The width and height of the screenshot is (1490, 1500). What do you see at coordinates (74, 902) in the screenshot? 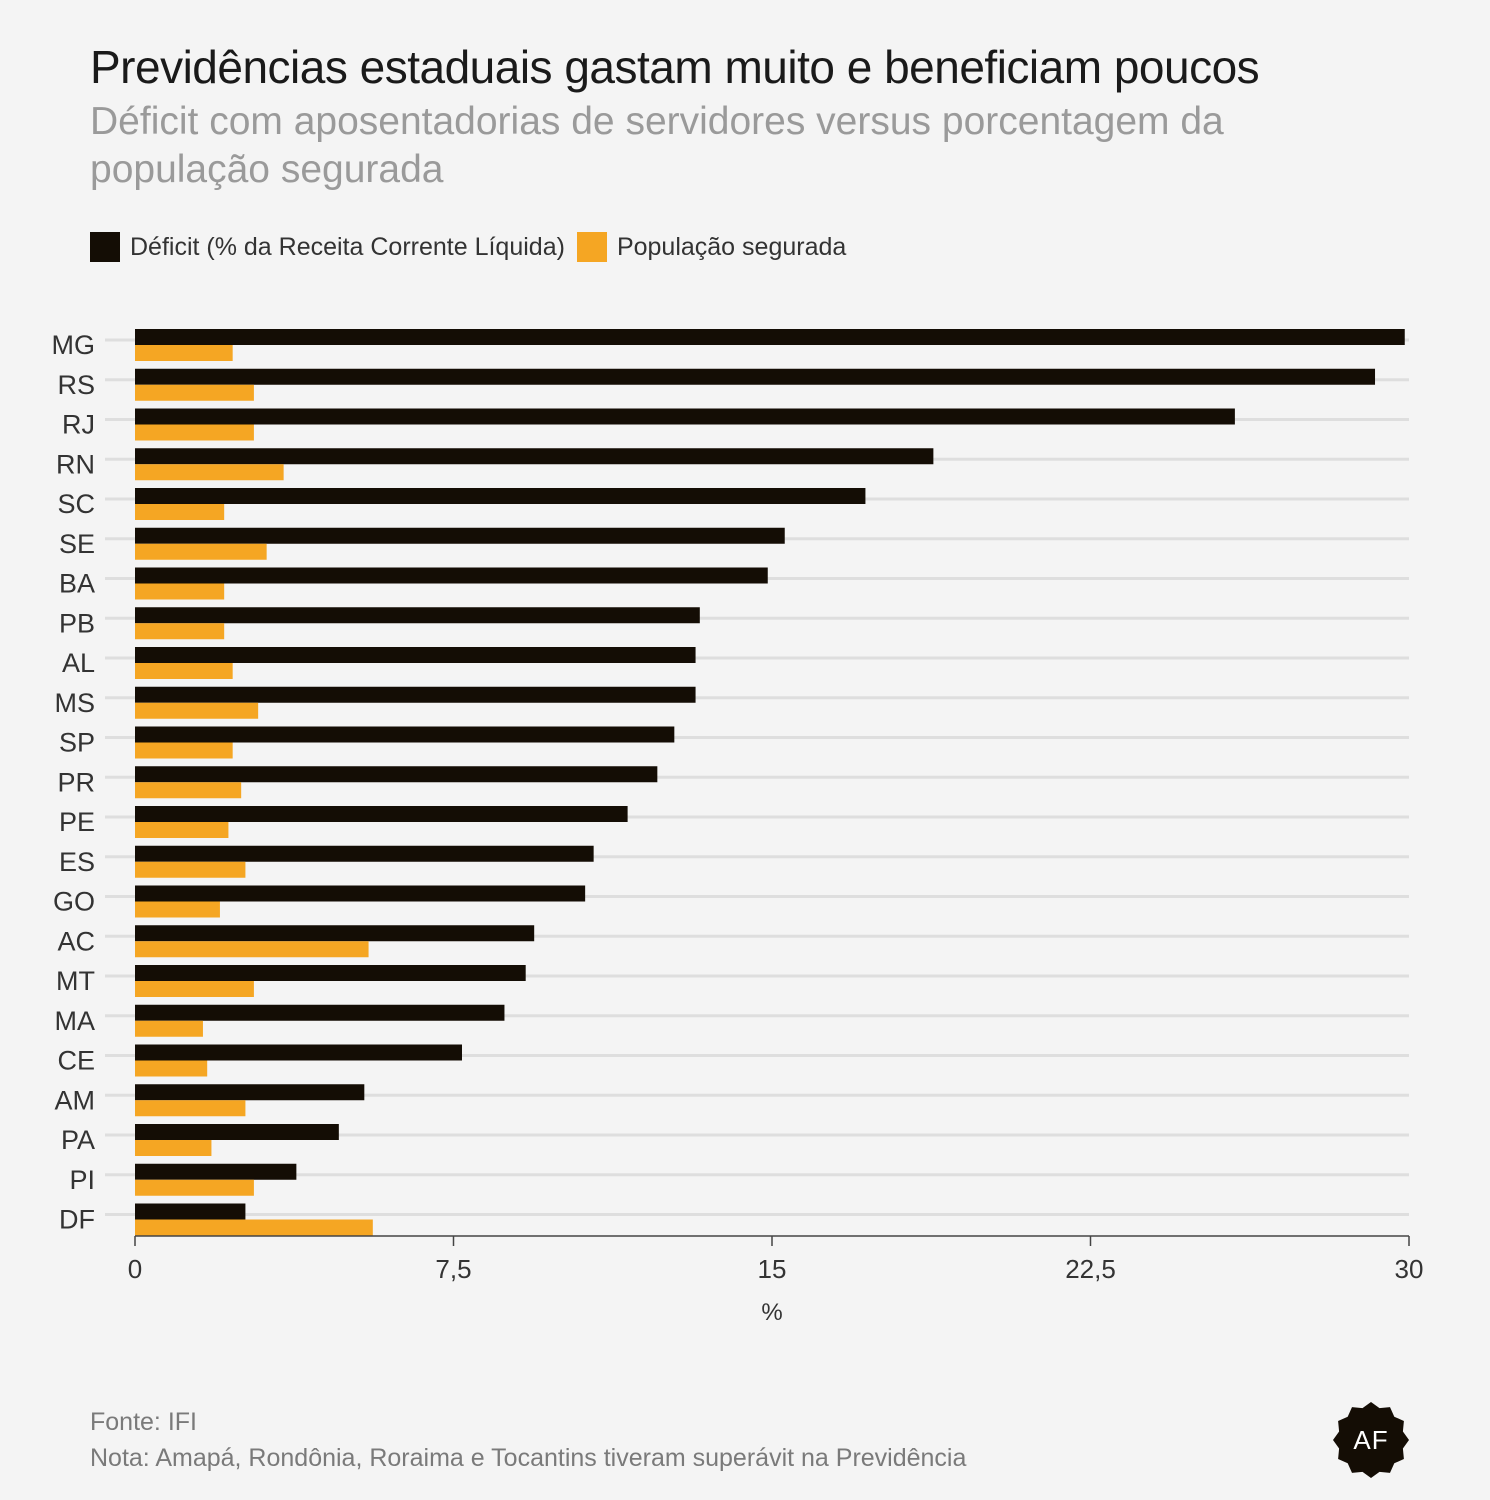
I see `category-label-GO: GO` at bounding box center [74, 902].